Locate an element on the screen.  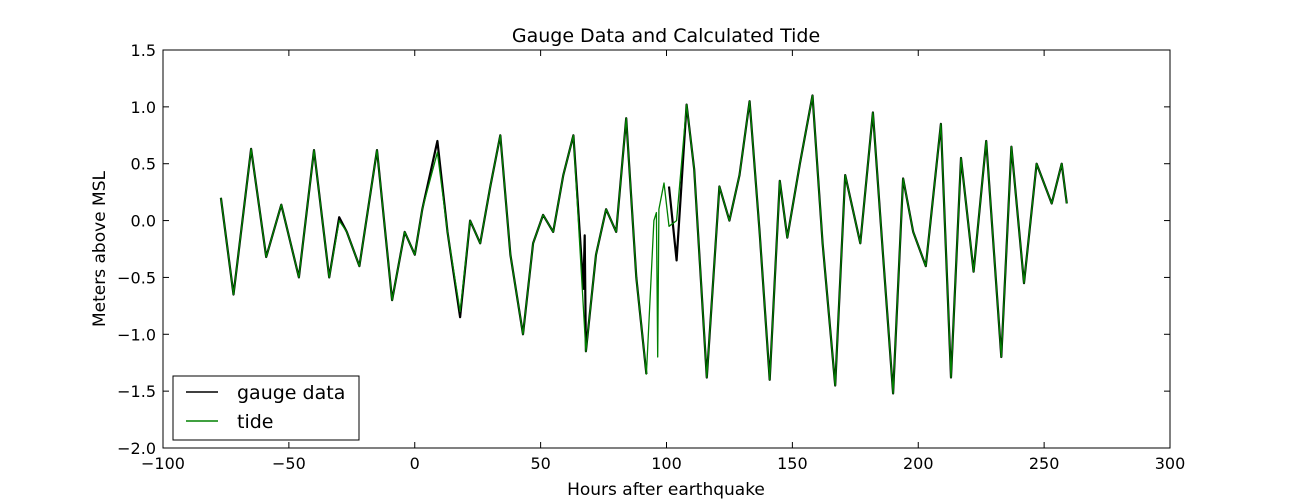
legend-box is located at coordinates (266, 408).